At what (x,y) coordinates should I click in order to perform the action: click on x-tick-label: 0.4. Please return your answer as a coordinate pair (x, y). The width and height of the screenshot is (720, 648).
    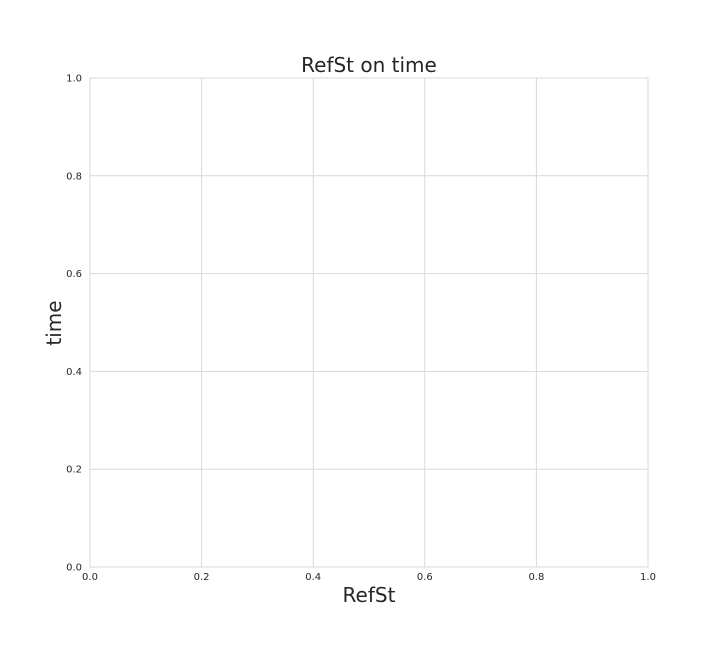
    Looking at the image, I should click on (313, 577).